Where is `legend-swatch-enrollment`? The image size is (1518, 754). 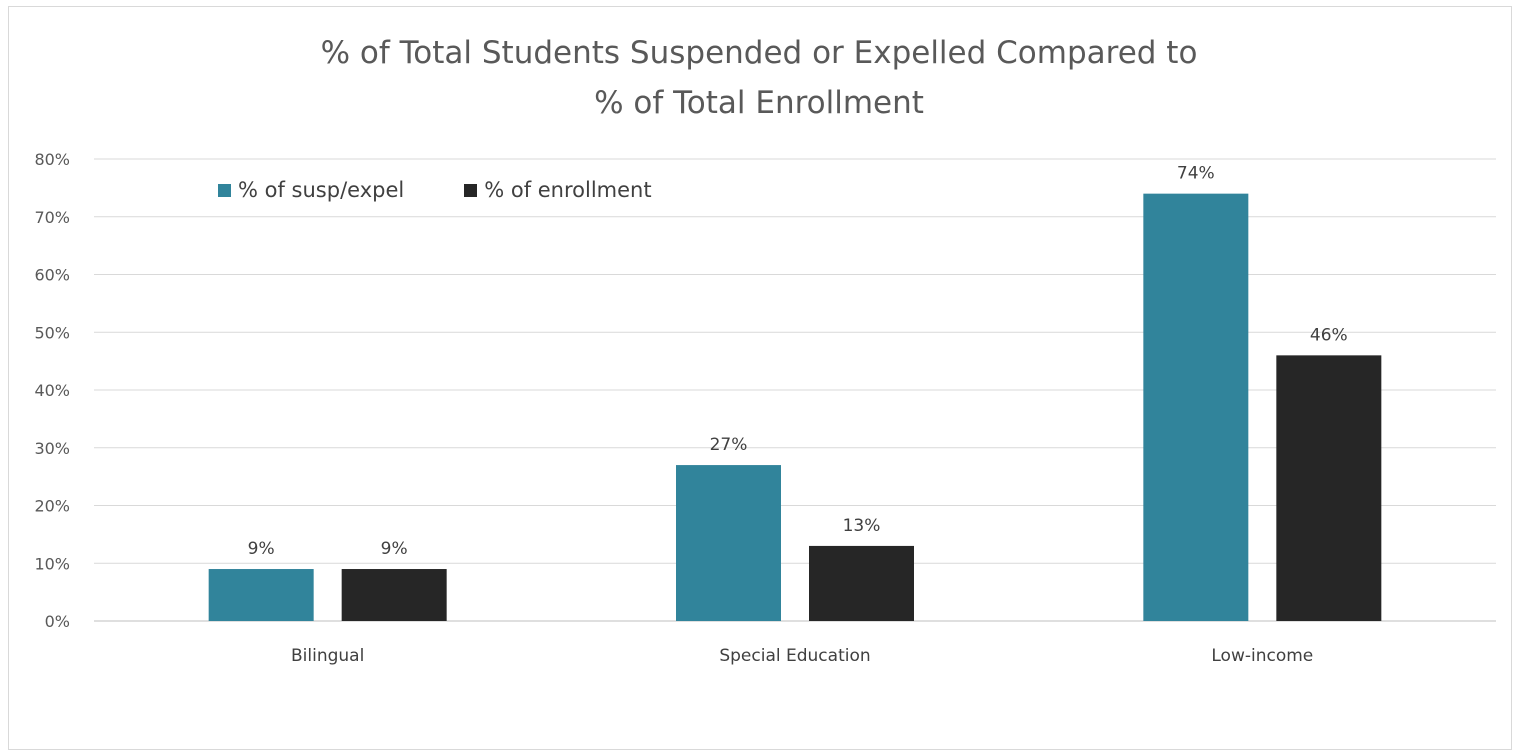
legend-swatch-enrollment is located at coordinates (471, 190).